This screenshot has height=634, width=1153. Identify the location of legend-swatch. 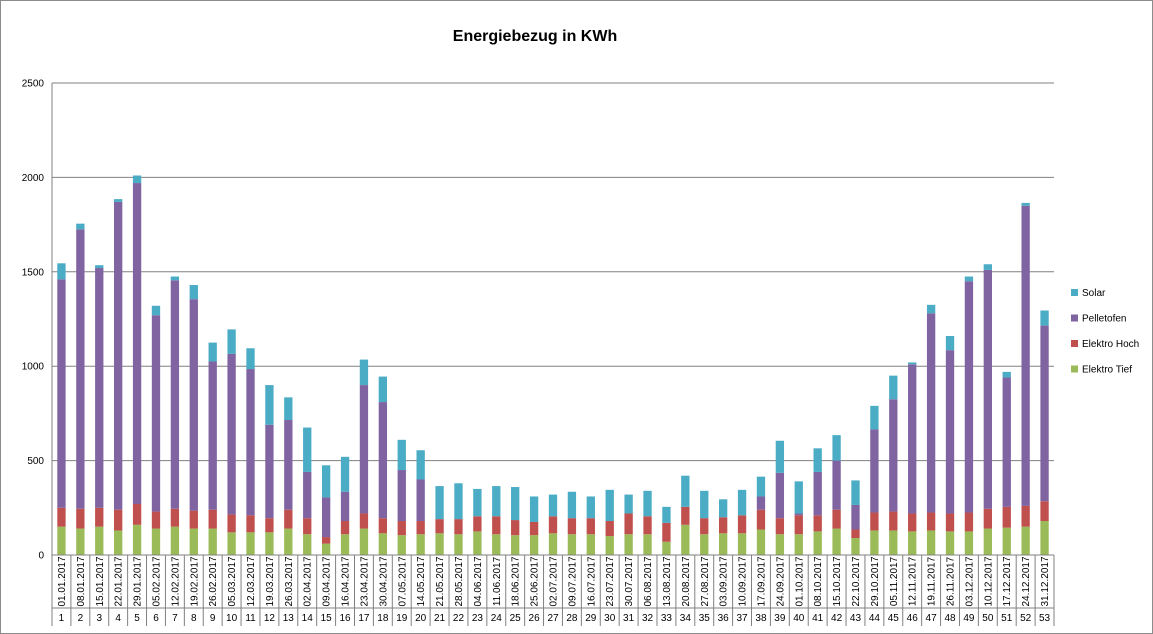
(1074, 292).